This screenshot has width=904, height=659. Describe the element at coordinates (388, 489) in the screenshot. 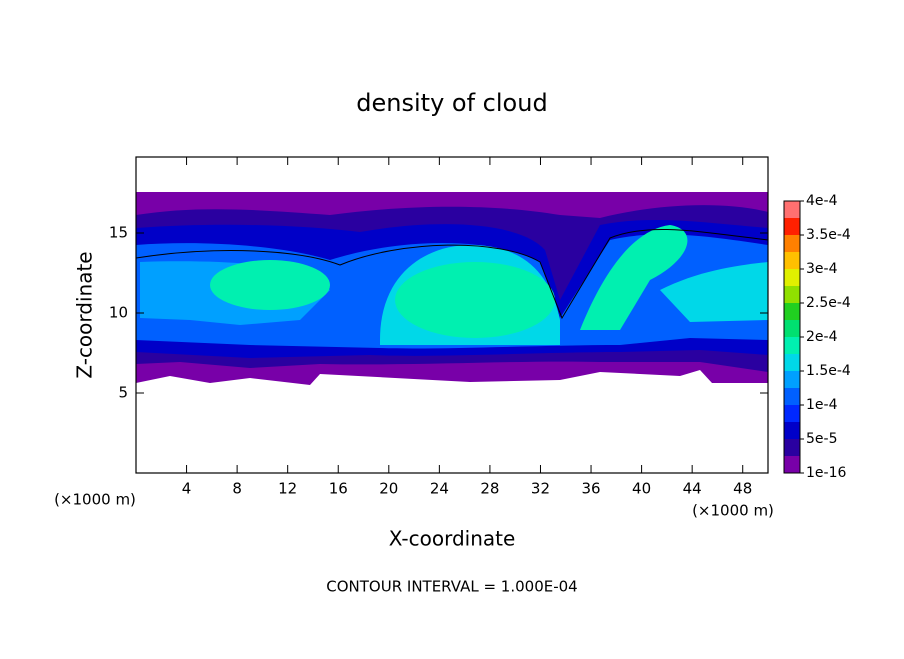

I see `x-tick-label: 20` at that location.